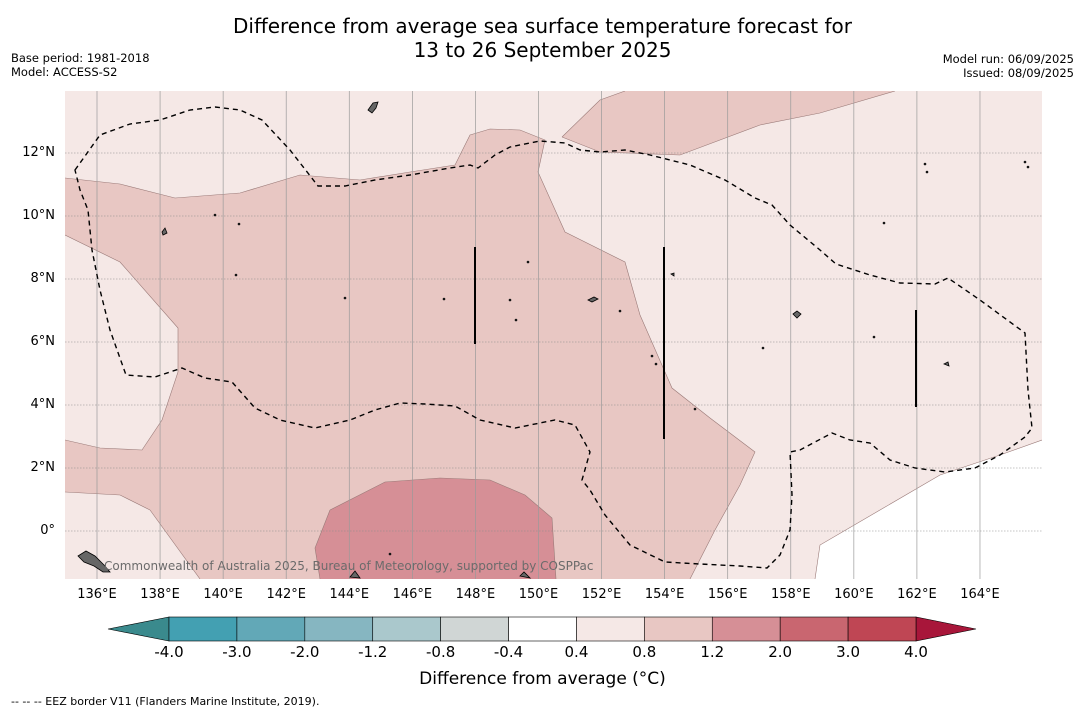 The height and width of the screenshot is (713, 1085). What do you see at coordinates (728, 123) in the screenshot?
I see `anomaly-band-0.8-1.2-north` at bounding box center [728, 123].